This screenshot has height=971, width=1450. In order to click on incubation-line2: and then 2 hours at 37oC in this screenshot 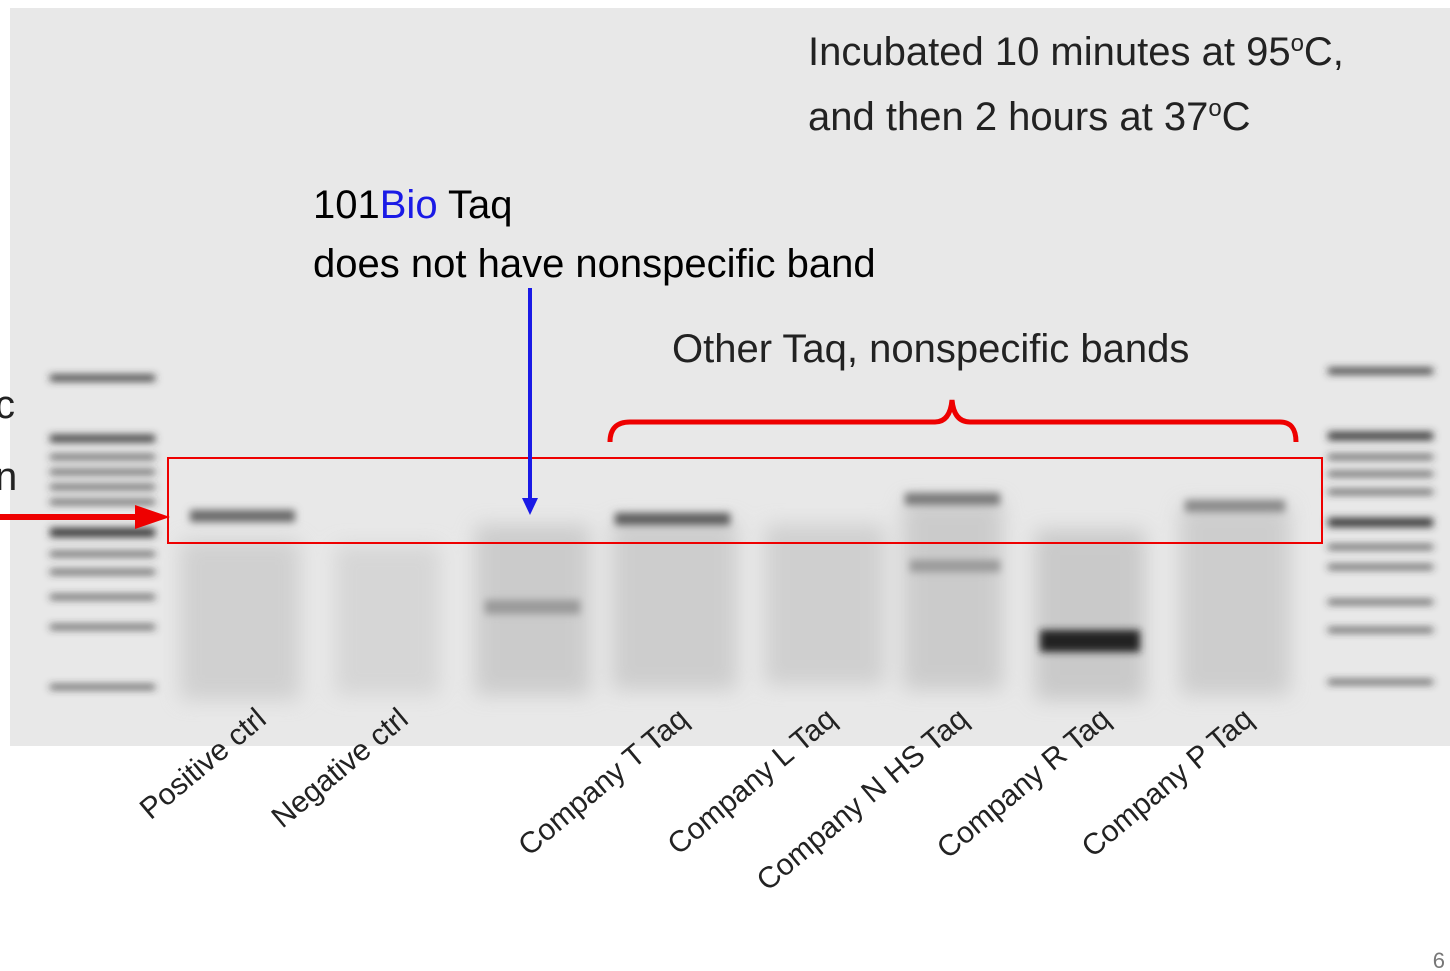, I will do `click(1029, 117)`.